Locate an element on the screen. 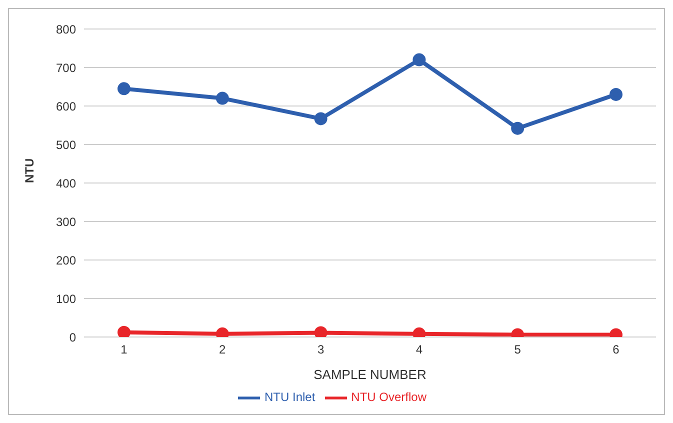  y-tick-label: 800 is located at coordinates (66, 29).